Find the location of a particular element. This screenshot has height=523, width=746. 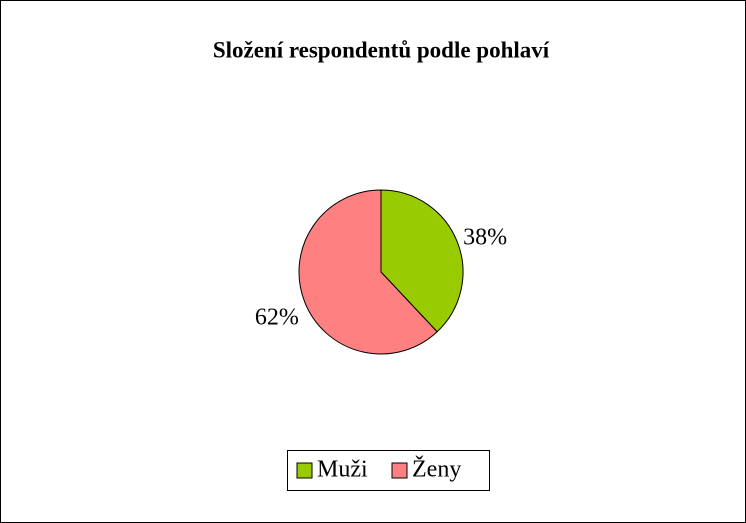

legend-label: Muži is located at coordinates (342, 470).